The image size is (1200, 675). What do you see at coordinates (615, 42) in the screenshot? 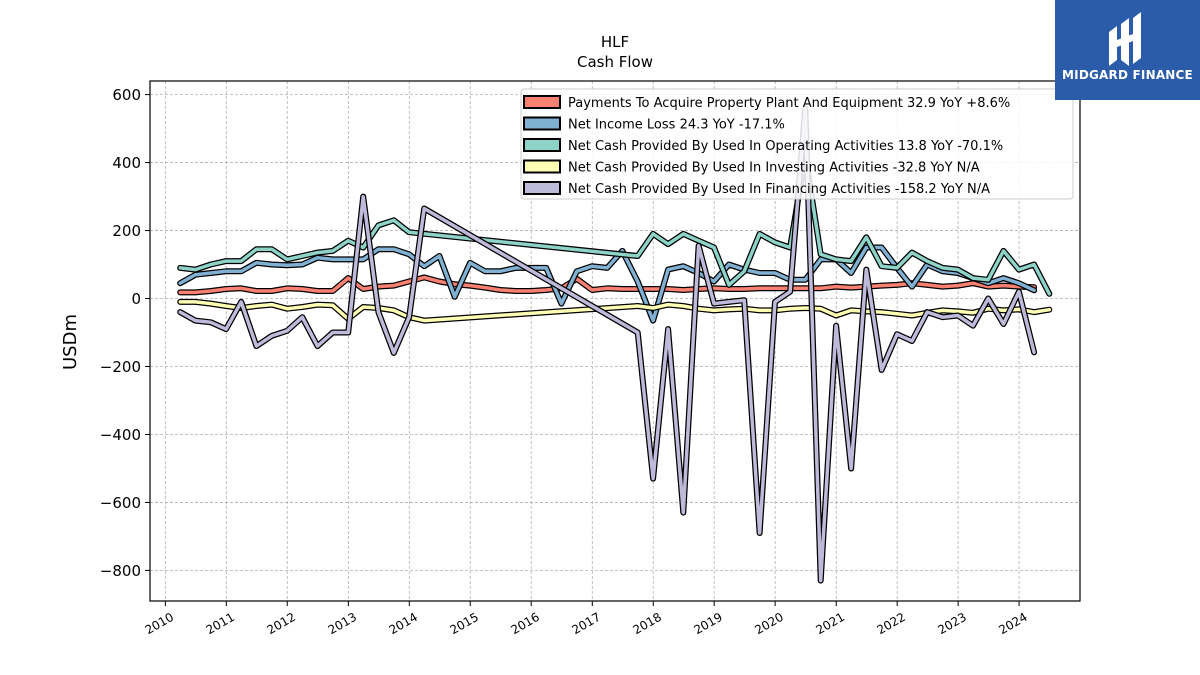
I see `chart-title: HLF` at bounding box center [615, 42].